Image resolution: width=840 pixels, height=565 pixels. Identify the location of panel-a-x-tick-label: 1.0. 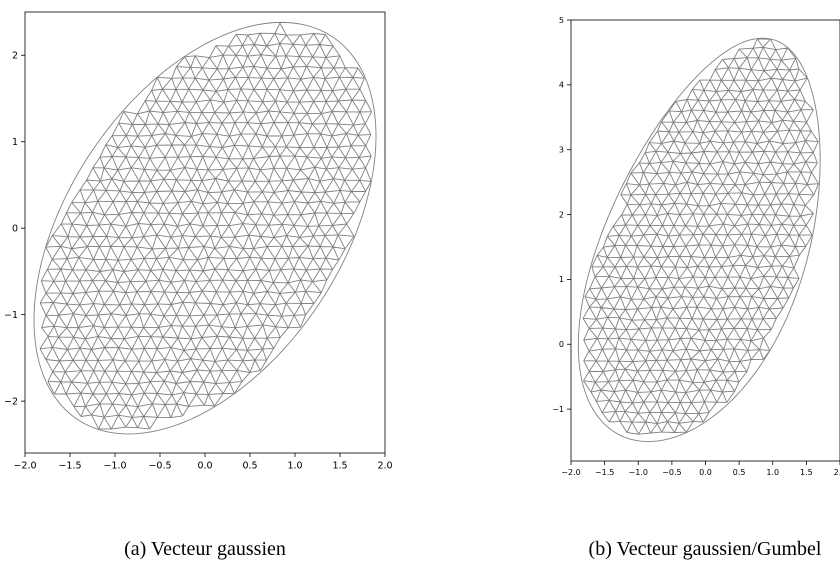
(294, 466).